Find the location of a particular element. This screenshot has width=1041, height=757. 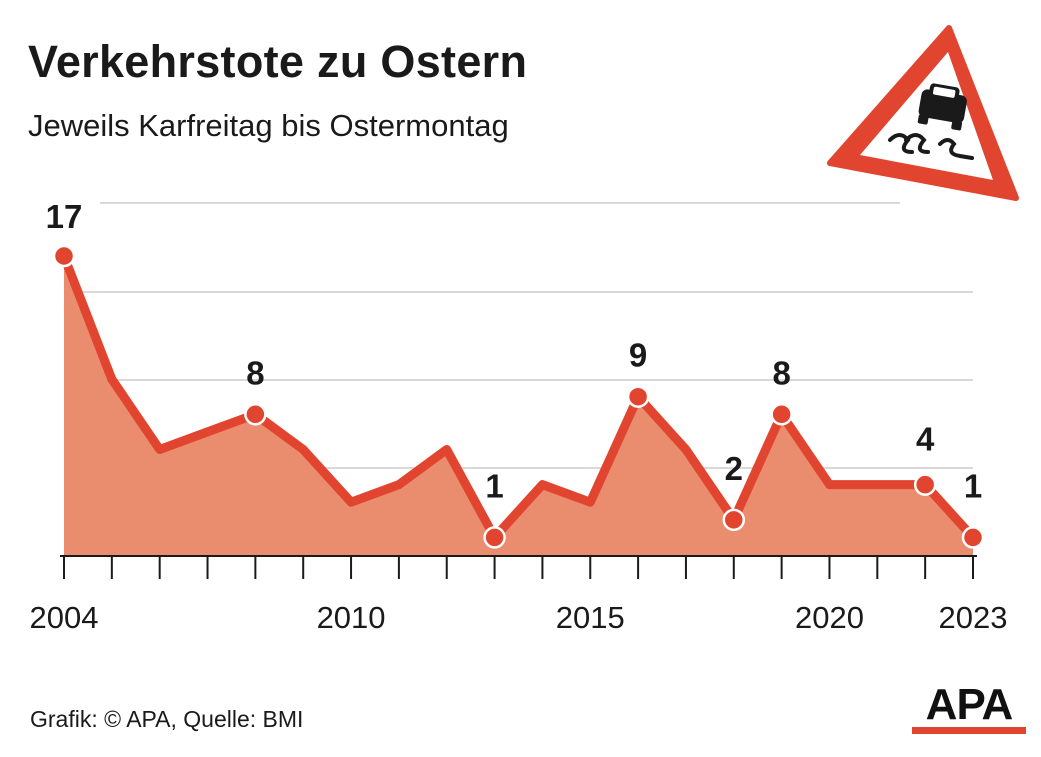

slippery-road-warning-sign-icon is located at coordinates (923, 113).